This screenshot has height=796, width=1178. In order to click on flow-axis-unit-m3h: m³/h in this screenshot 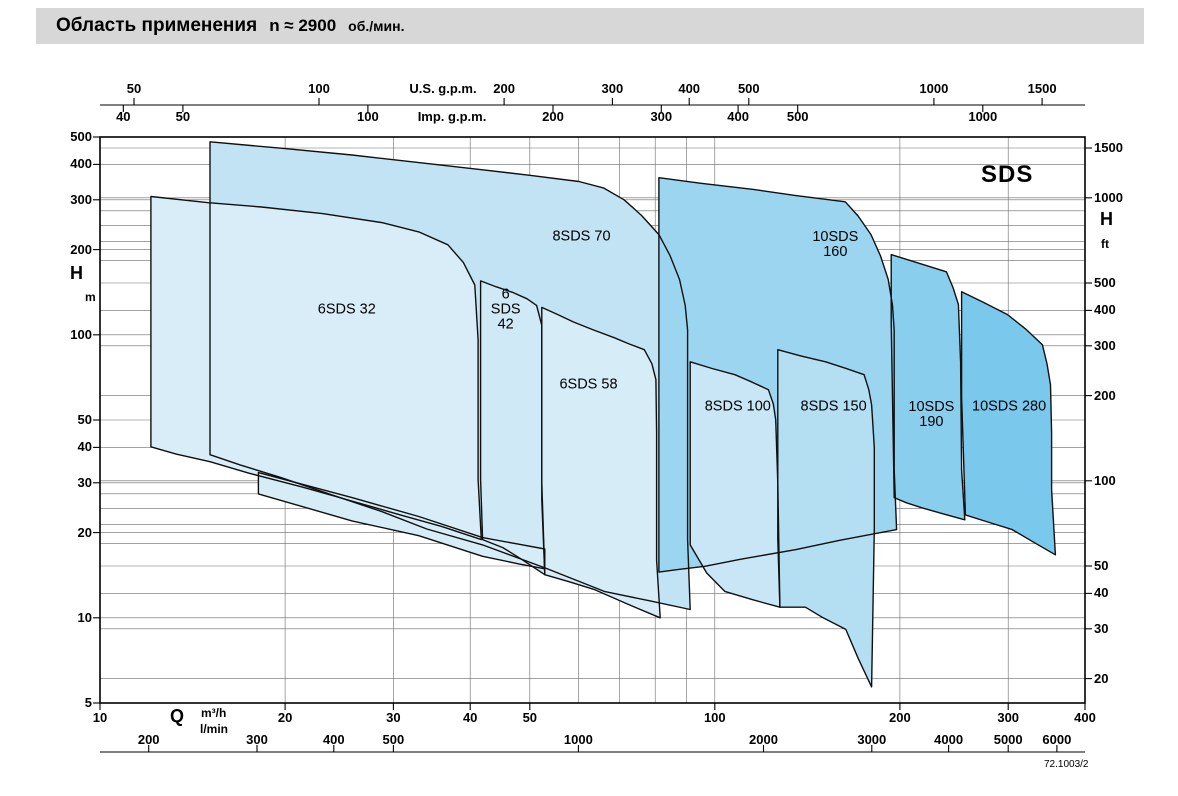, I will do `click(214, 713)`.